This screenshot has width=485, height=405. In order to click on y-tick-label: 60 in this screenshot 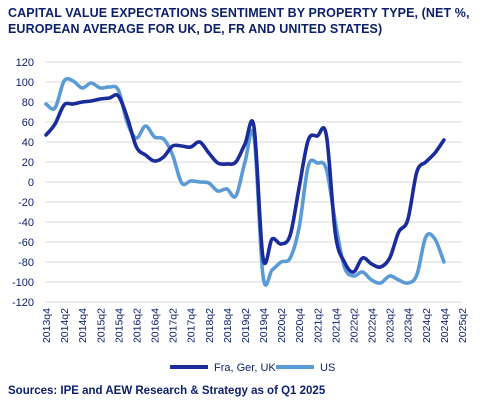, I will do `click(28, 123)`.